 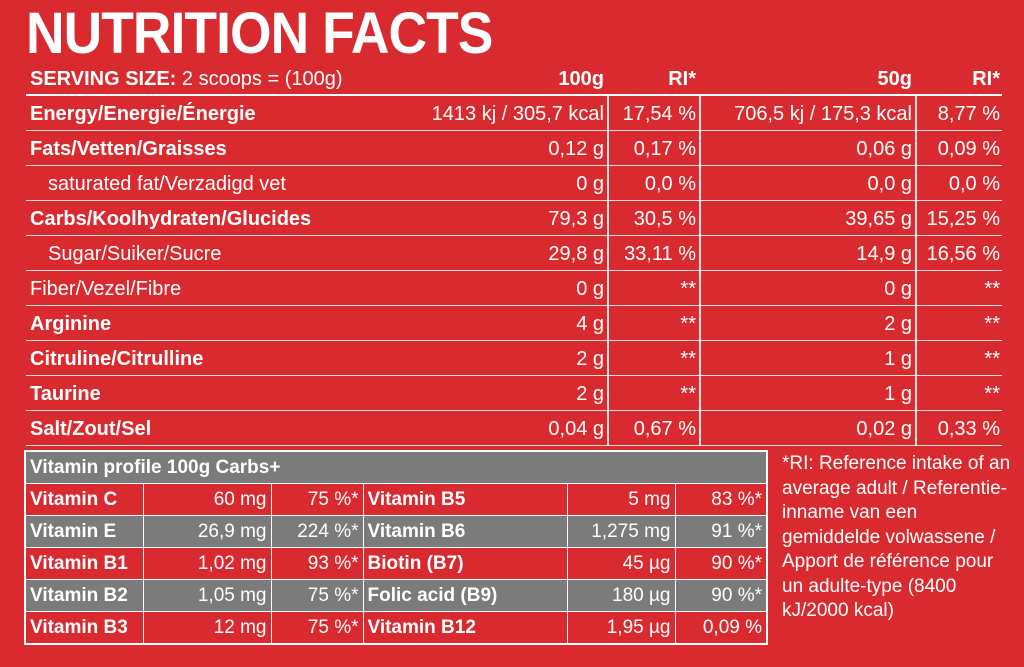 What do you see at coordinates (590, 324) in the screenshot?
I see `value-100g: 4 g` at bounding box center [590, 324].